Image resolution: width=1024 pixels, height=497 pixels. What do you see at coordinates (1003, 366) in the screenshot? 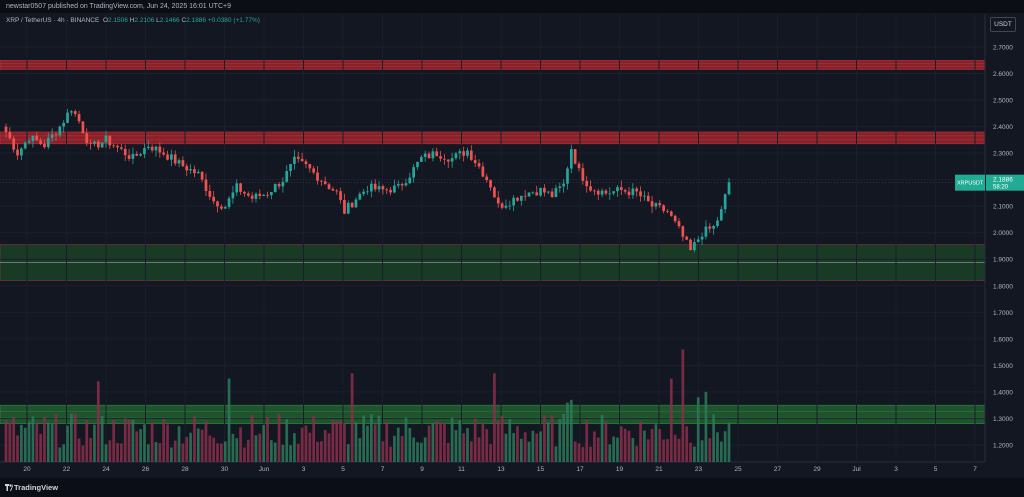
I see `price-tick-label: 1.5000` at bounding box center [1003, 366].